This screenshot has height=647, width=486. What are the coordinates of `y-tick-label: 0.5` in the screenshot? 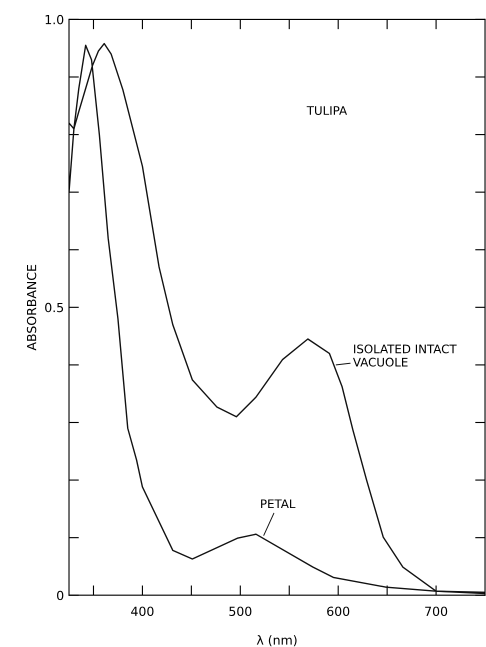 It's located at (54, 307).